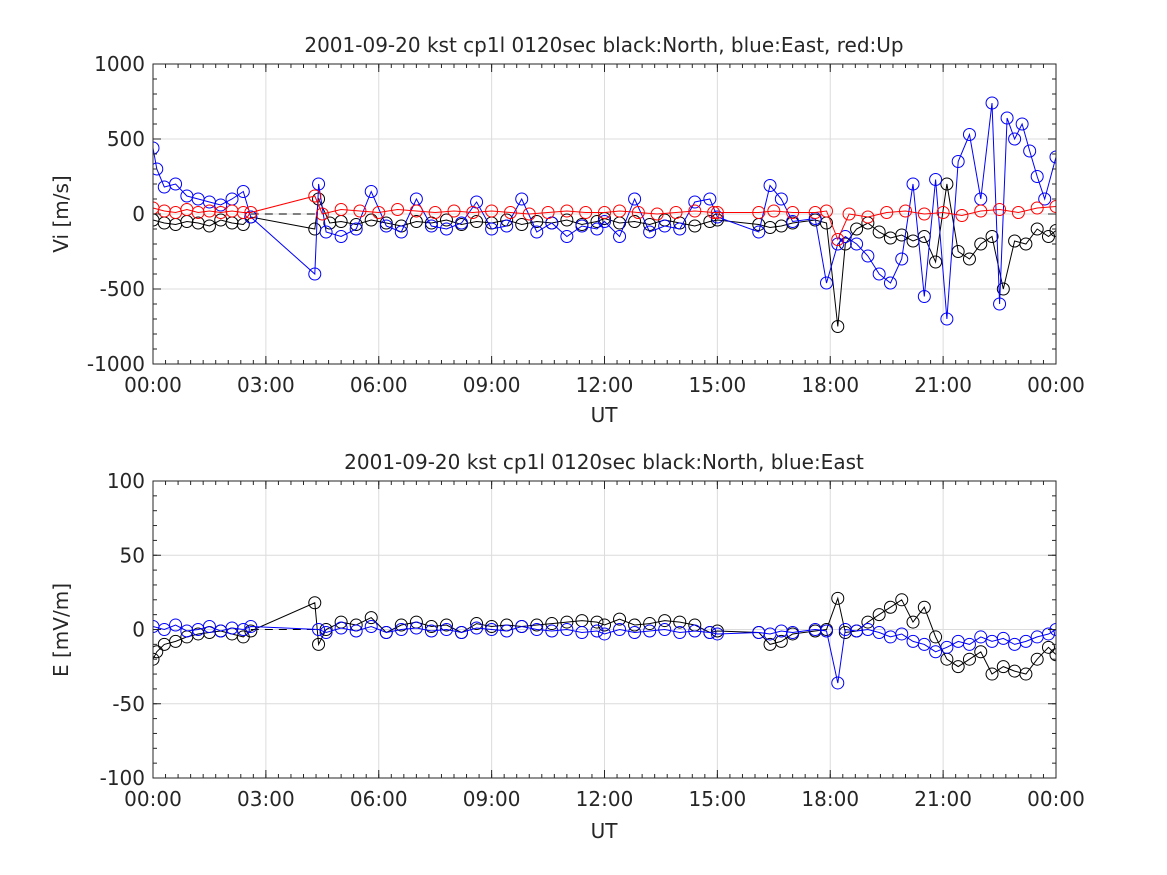 Image resolution: width=1167 pixels, height=875 pixels. Describe the element at coordinates (116, 364) in the screenshot. I see `y-tick-label: -1000` at that location.